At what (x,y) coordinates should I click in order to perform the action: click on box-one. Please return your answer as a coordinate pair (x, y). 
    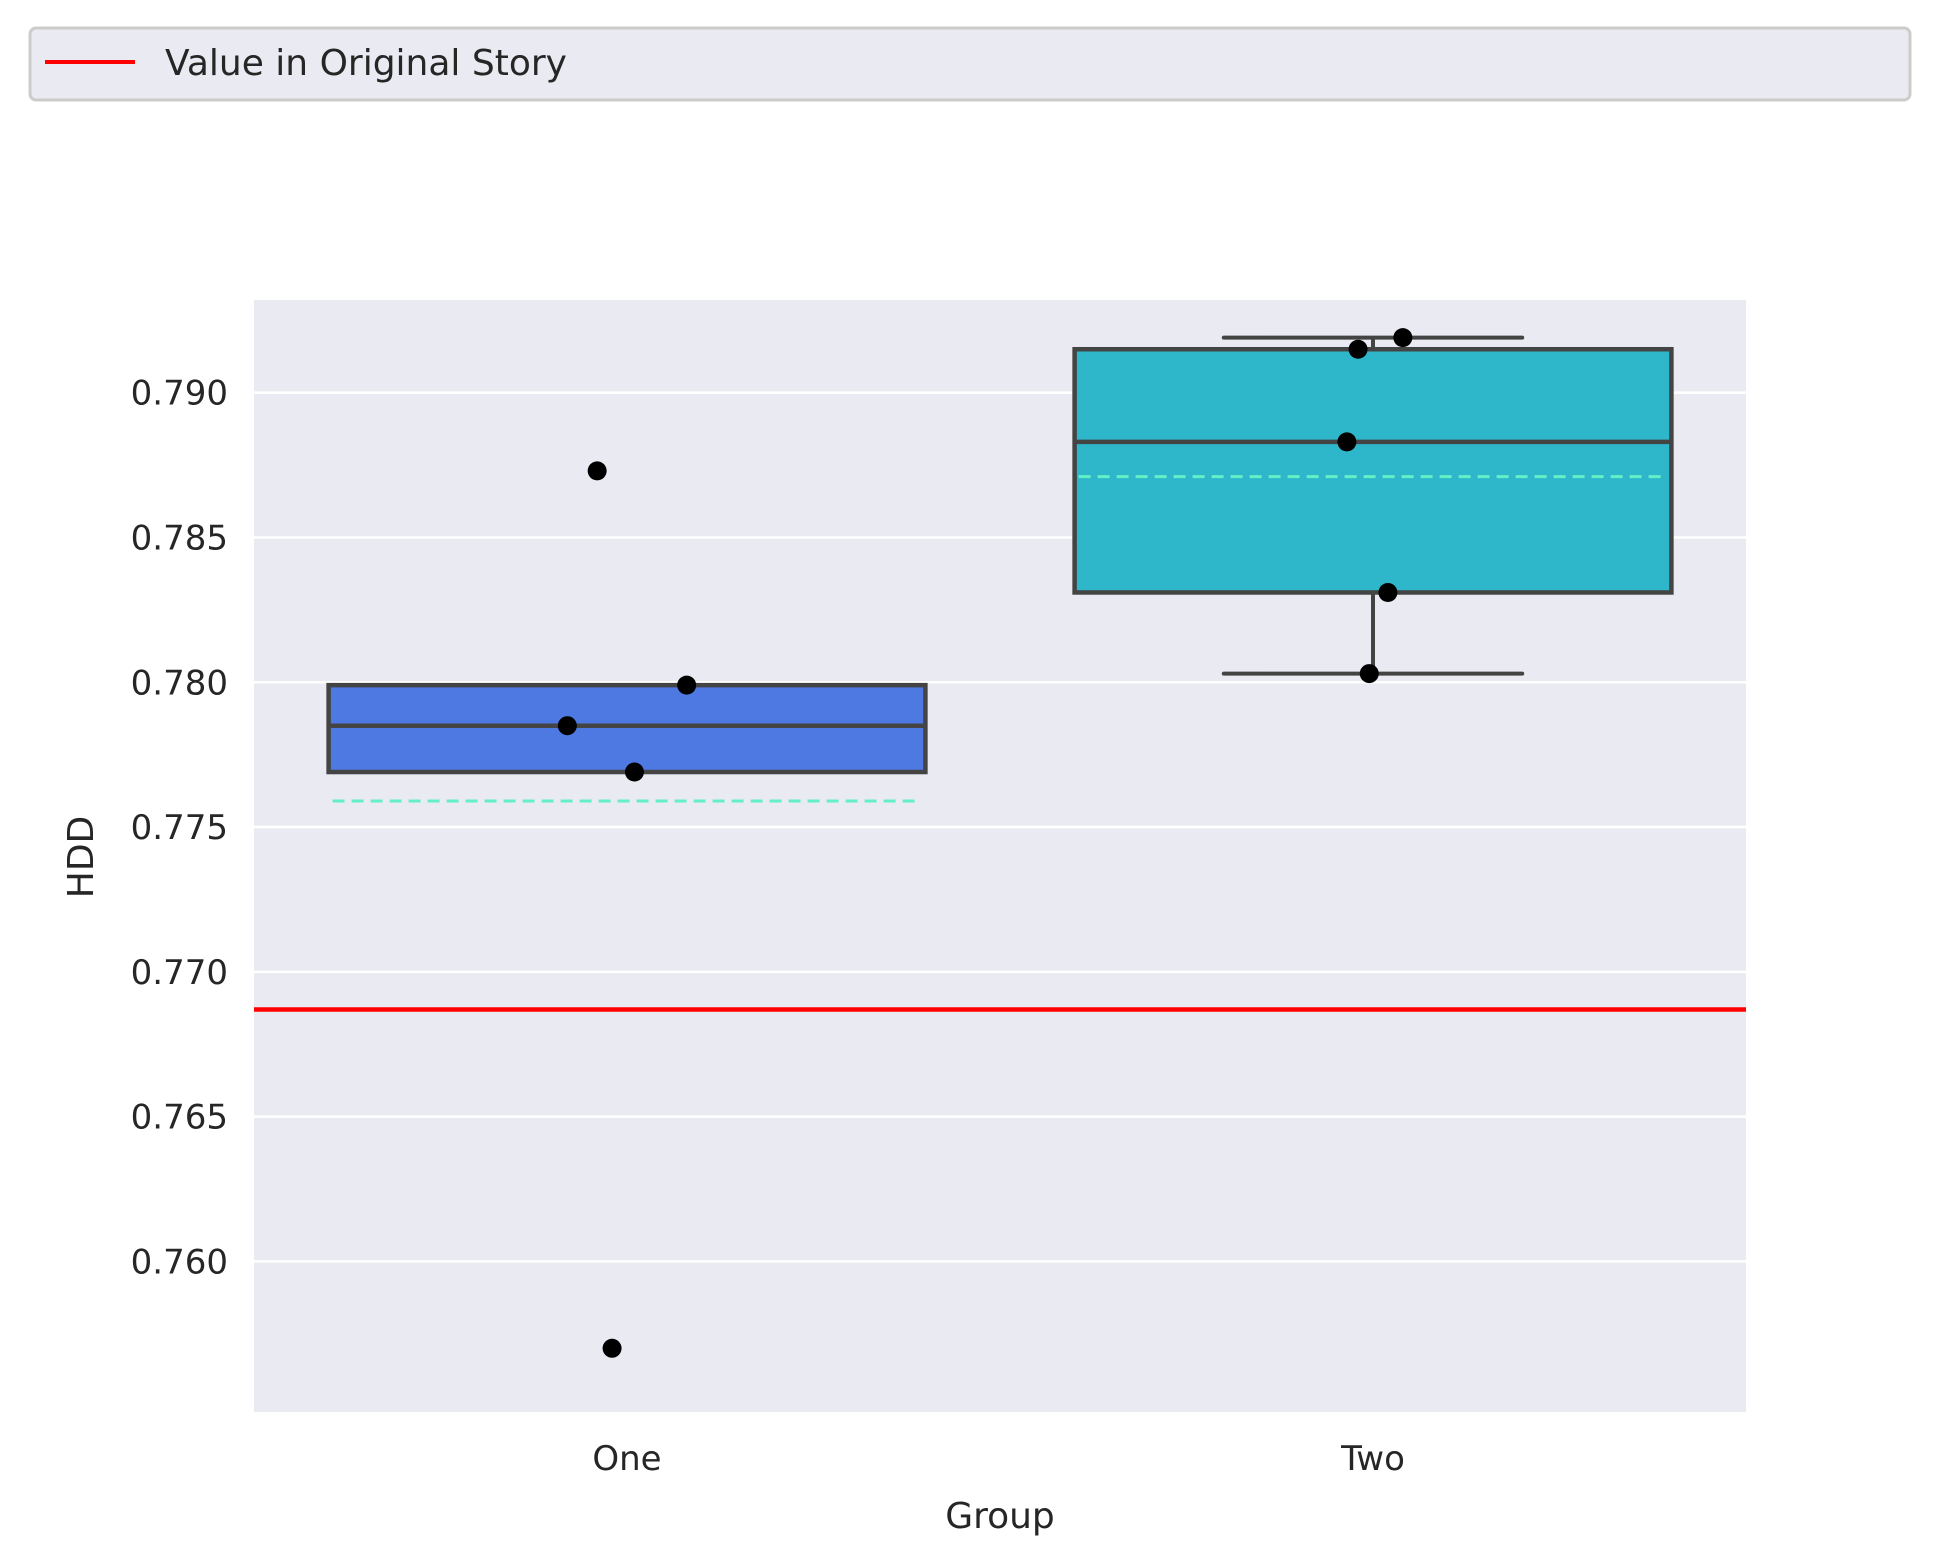
    Looking at the image, I should click on (627, 728).